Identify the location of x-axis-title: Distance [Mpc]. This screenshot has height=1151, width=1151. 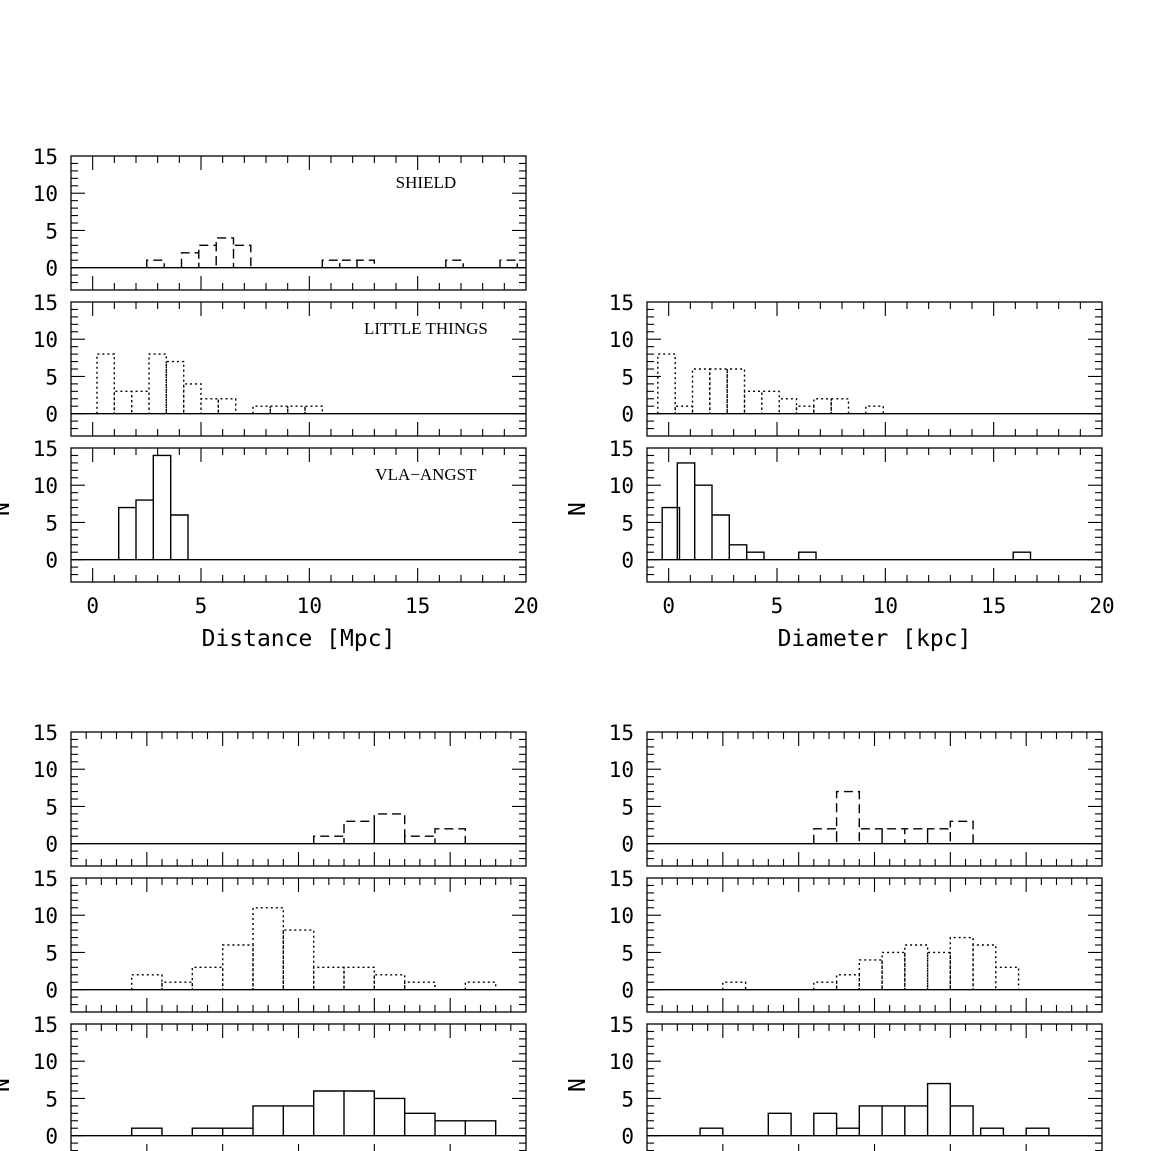
(299, 639).